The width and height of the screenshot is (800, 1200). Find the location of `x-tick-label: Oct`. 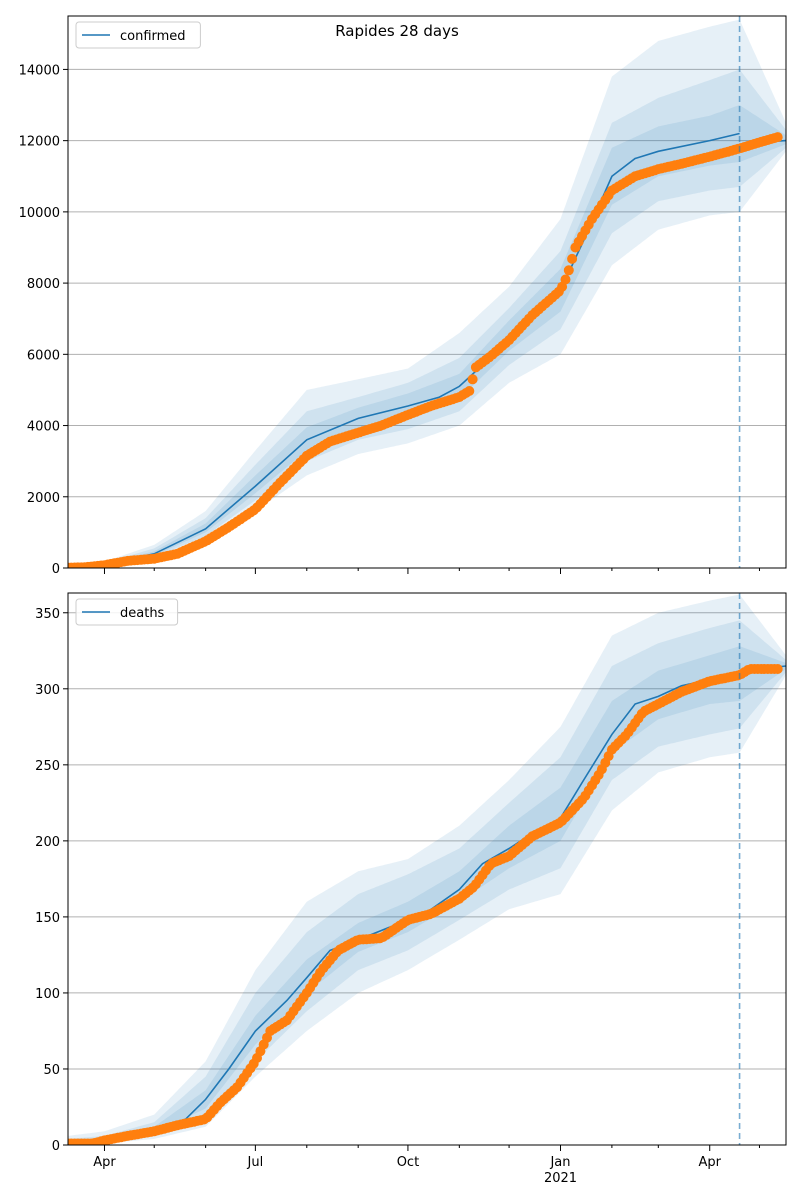

x-tick-label: Oct is located at coordinates (408, 1162).